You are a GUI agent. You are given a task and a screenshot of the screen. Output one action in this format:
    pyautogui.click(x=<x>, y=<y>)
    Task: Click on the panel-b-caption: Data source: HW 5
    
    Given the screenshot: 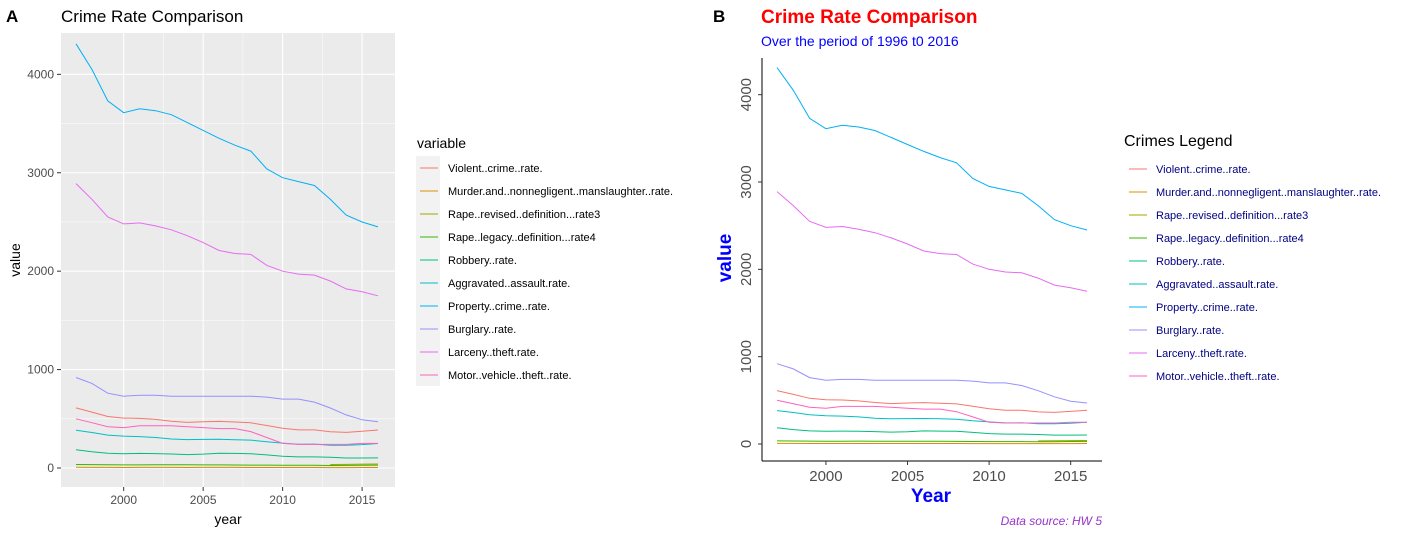 What is the action you would take?
    pyautogui.click(x=1052, y=521)
    